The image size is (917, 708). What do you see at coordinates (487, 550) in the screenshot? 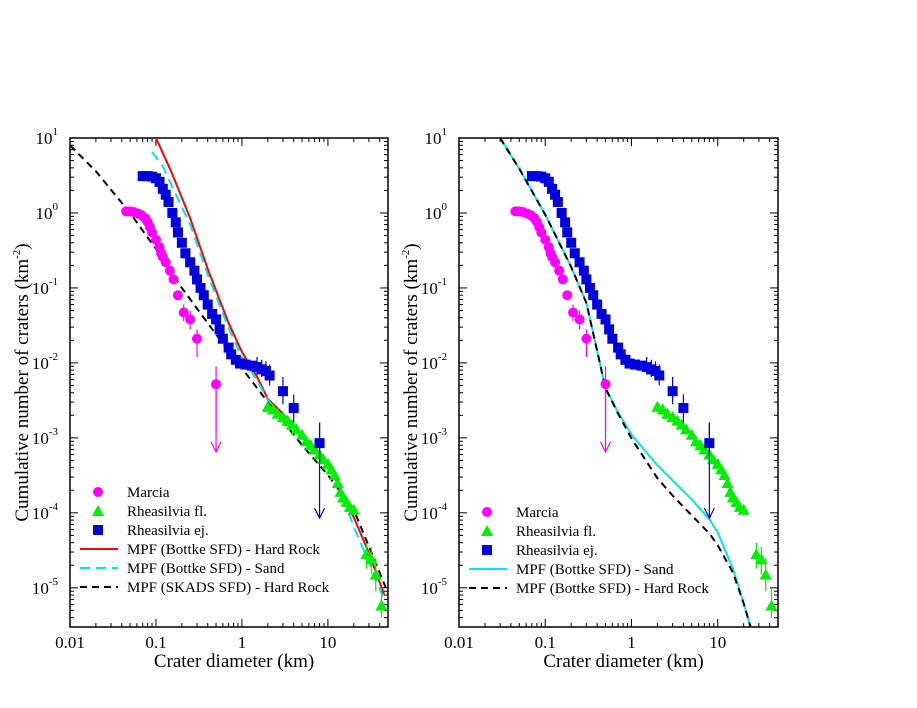
I see `legend-marker-rheasilvia-ej` at bounding box center [487, 550].